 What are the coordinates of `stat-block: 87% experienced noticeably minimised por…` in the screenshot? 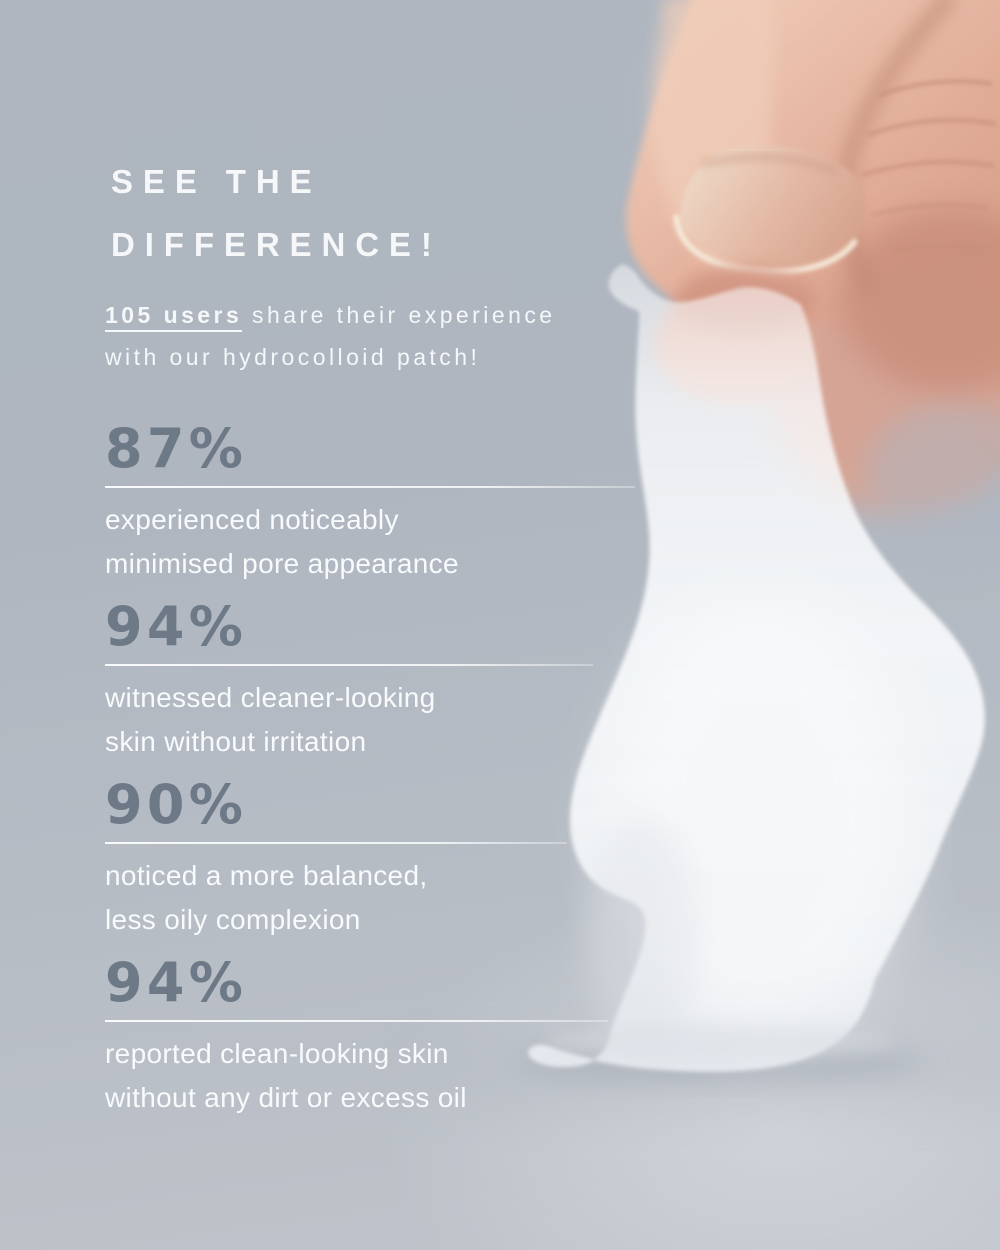 It's located at (385, 503).